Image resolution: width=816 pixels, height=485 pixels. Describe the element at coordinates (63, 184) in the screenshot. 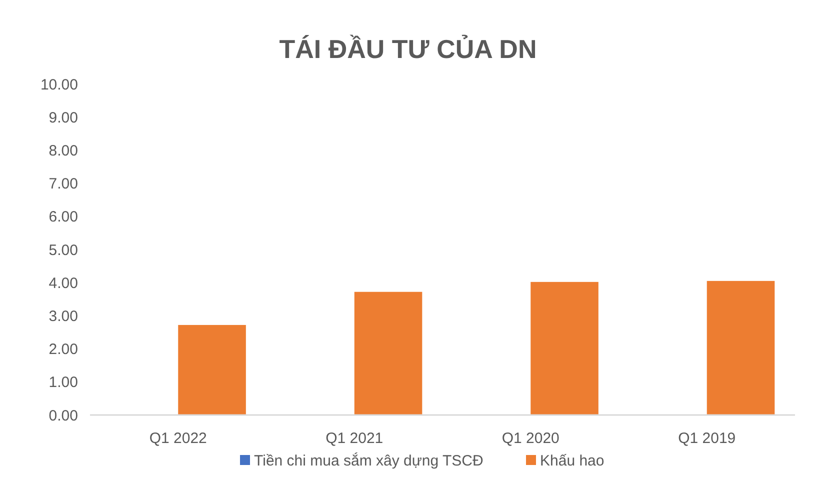

I see `y-tick-label: 7.00` at that location.